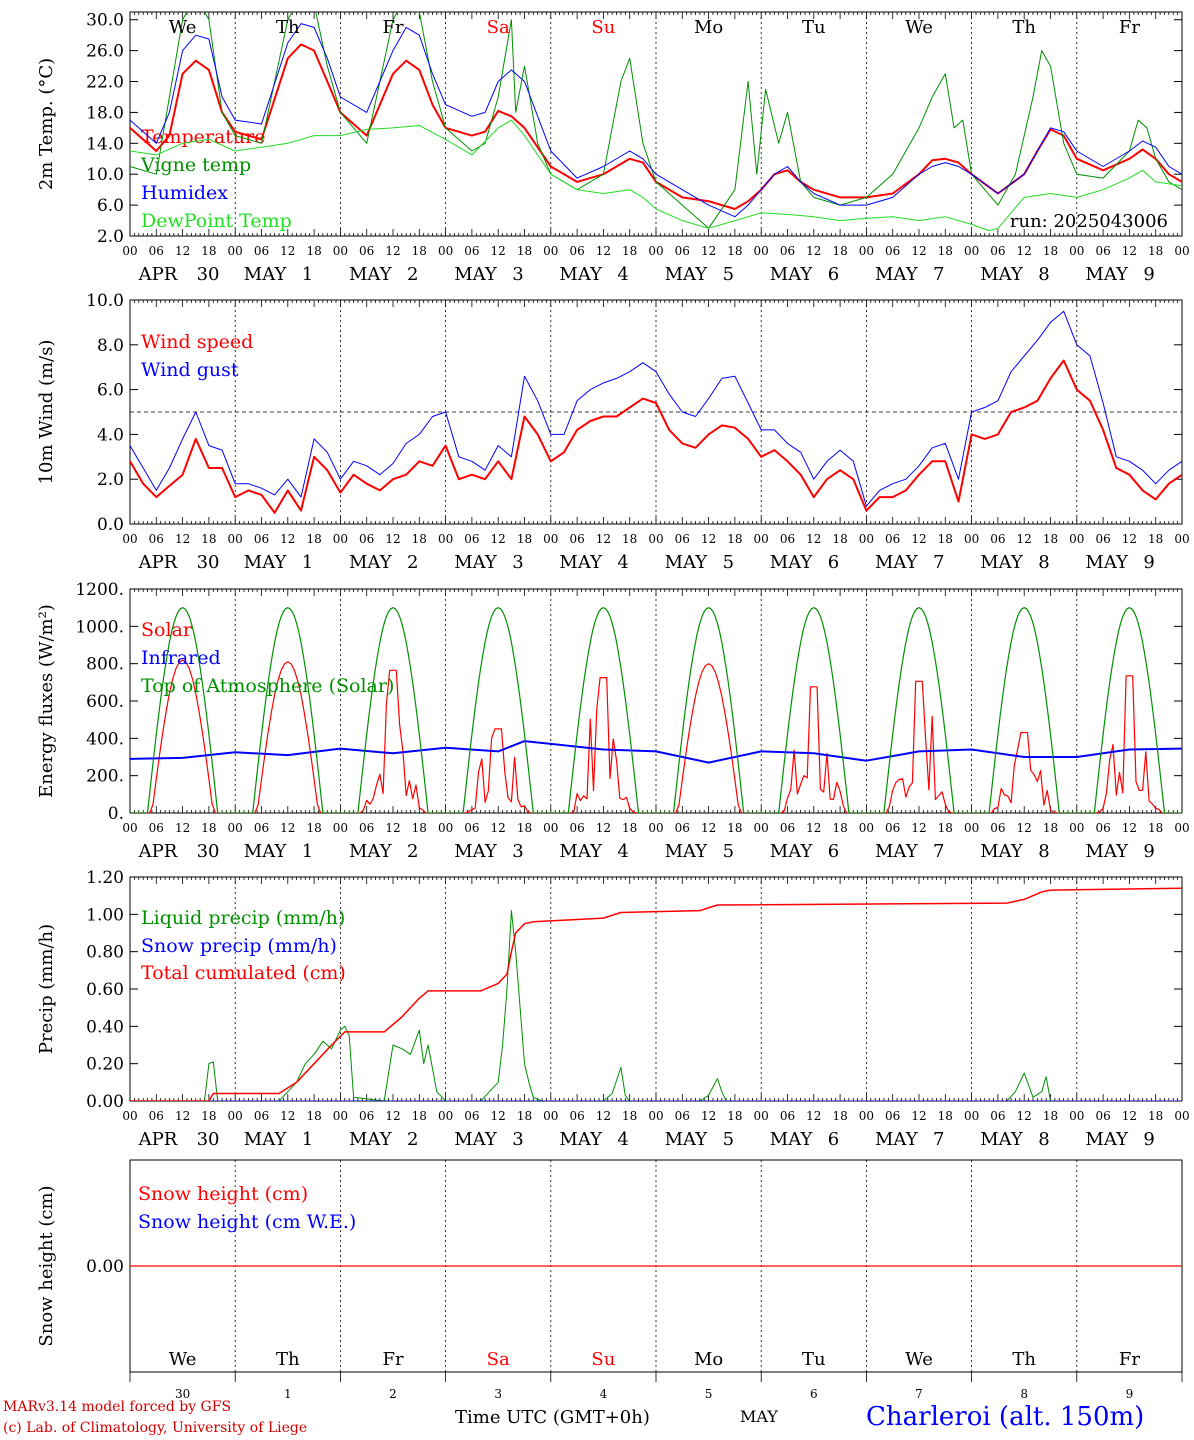  What do you see at coordinates (288, 1359) in the screenshot?
I see `day-name-bottom: Th` at bounding box center [288, 1359].